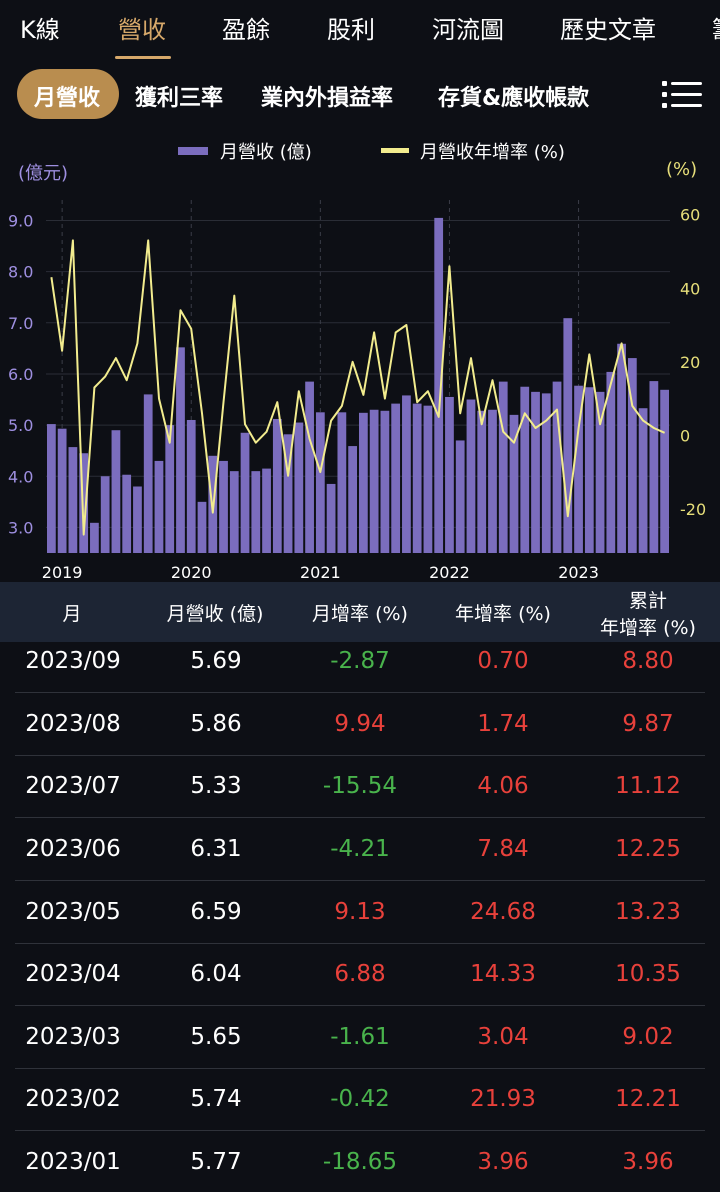 This screenshot has width=720, height=1192. I want to click on table-row: 2023/02 5.74 -0.42 21.93 12.21, so click(360, 1111).